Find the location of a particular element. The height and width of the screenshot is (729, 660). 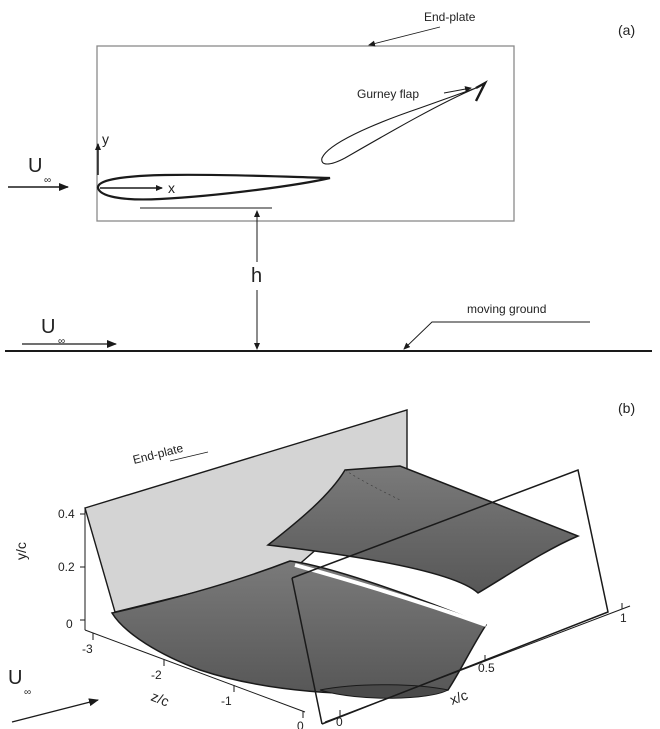

y-tick-label-0: 0.4 is located at coordinates (66, 514).